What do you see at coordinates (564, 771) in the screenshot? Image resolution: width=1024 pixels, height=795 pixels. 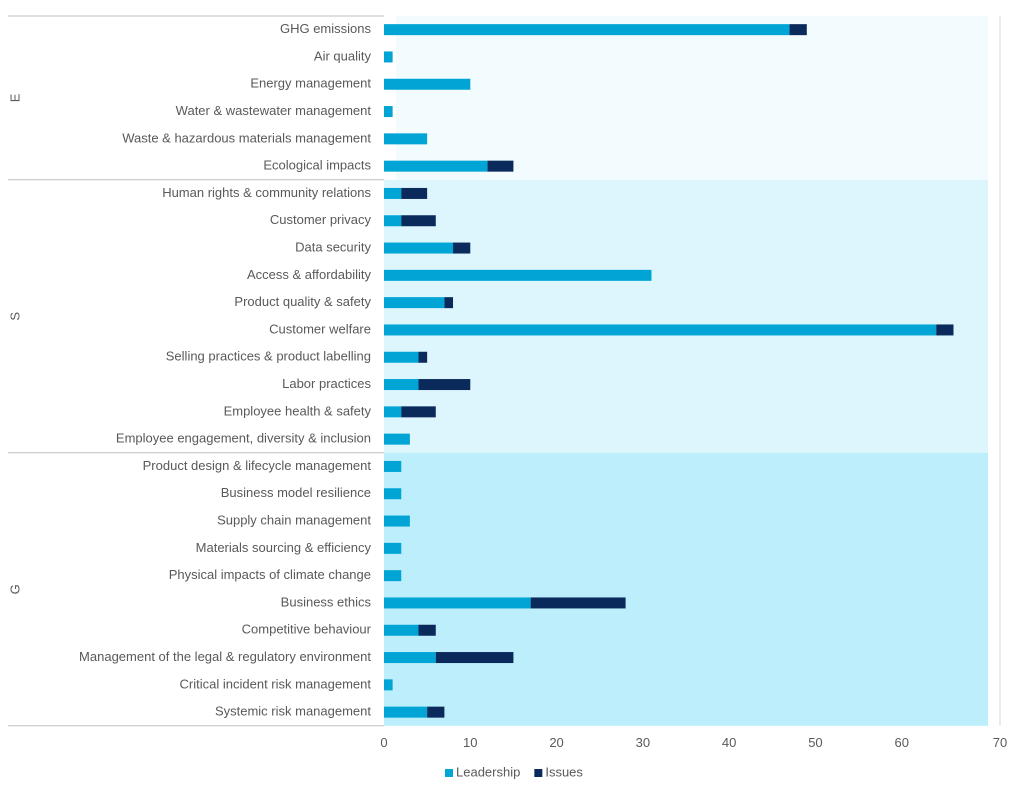 I see `legend-label: Issues` at bounding box center [564, 771].